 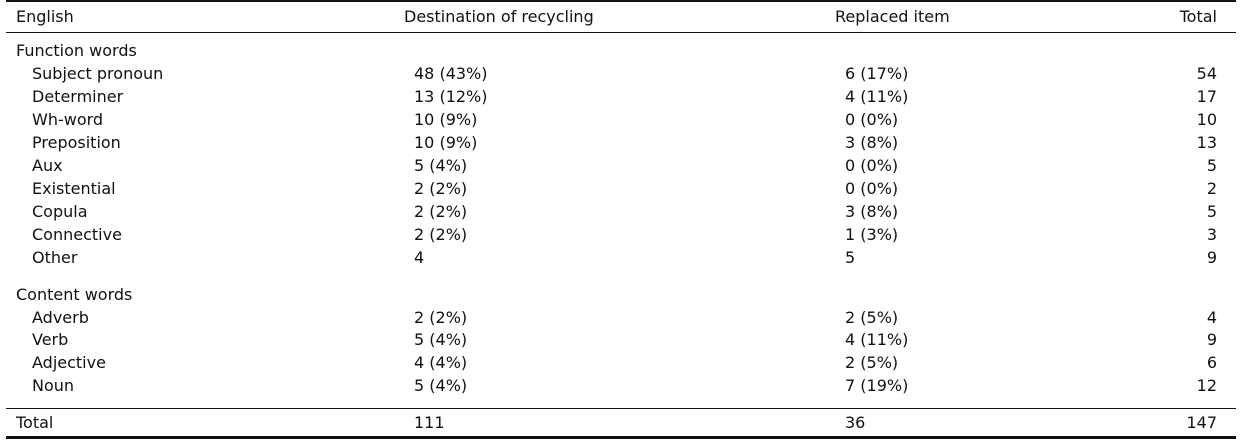 I want to click on header-destination: Destination of recycling, so click(x=499, y=16).